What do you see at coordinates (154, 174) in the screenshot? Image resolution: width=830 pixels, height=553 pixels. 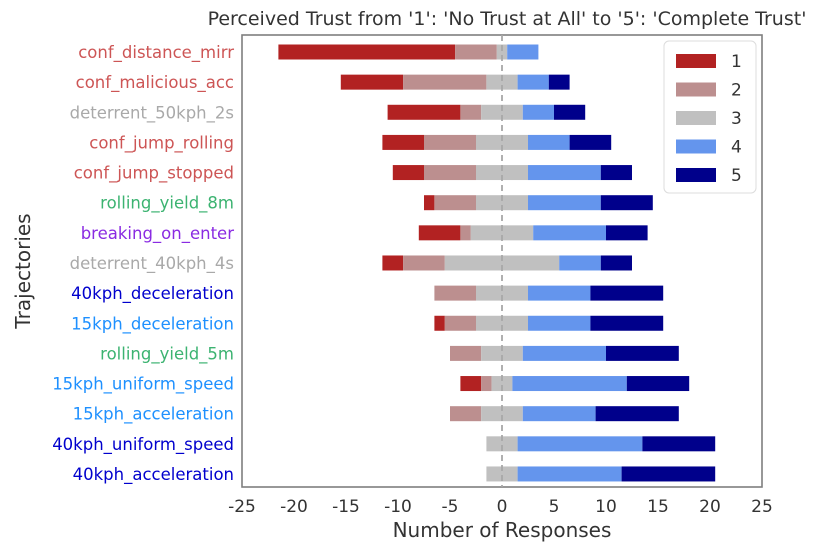 I see `y-category-label: conf_jump_stopped` at bounding box center [154, 174].